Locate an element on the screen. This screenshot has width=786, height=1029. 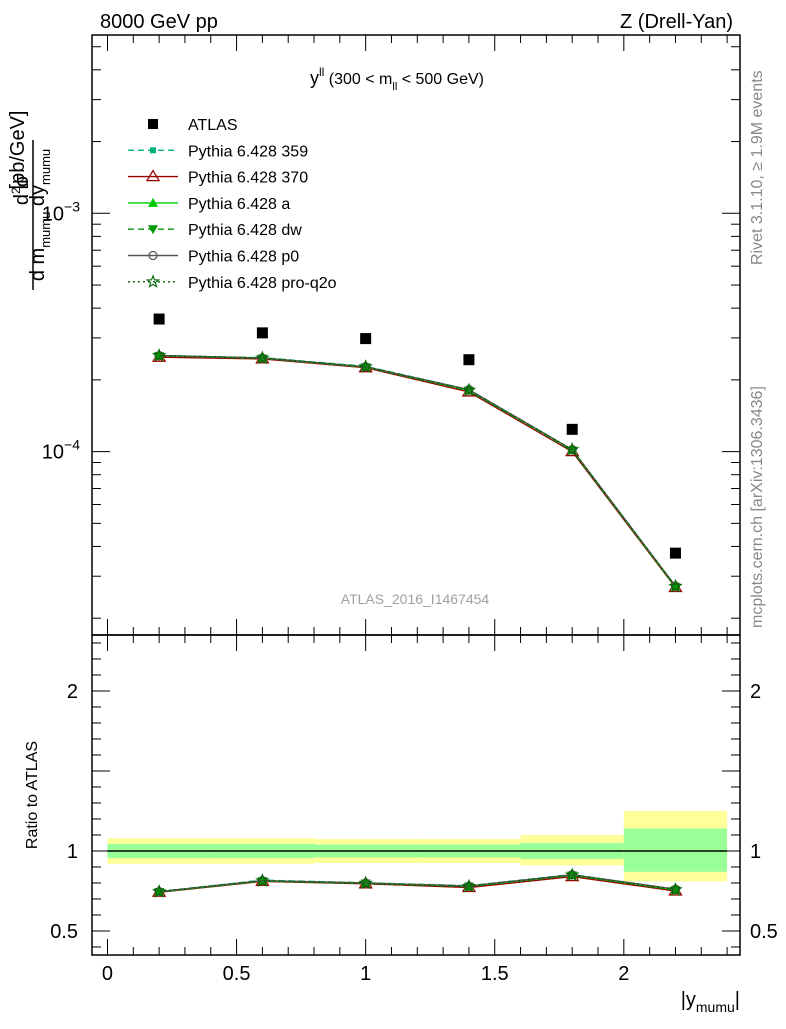
ratio-line-pq2o is located at coordinates (417, 883).